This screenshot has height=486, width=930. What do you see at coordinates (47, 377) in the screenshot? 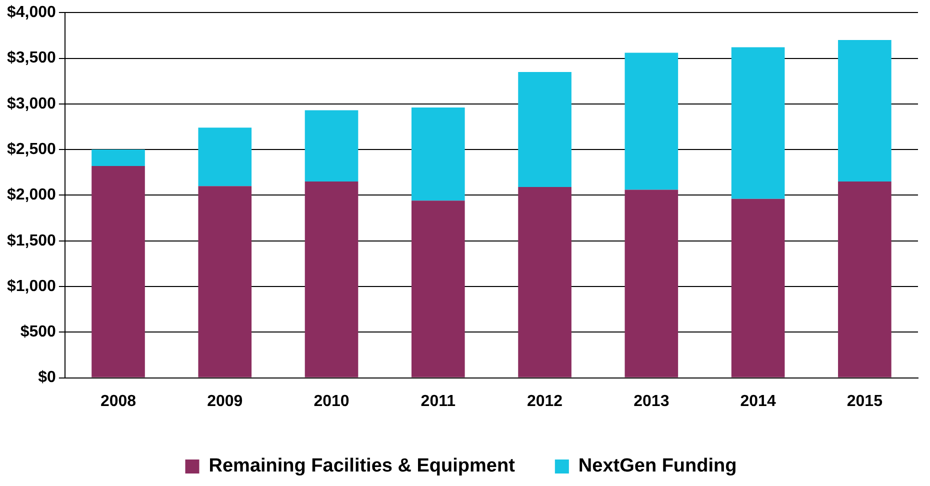
I see `y-tick-label: $0` at bounding box center [47, 377].